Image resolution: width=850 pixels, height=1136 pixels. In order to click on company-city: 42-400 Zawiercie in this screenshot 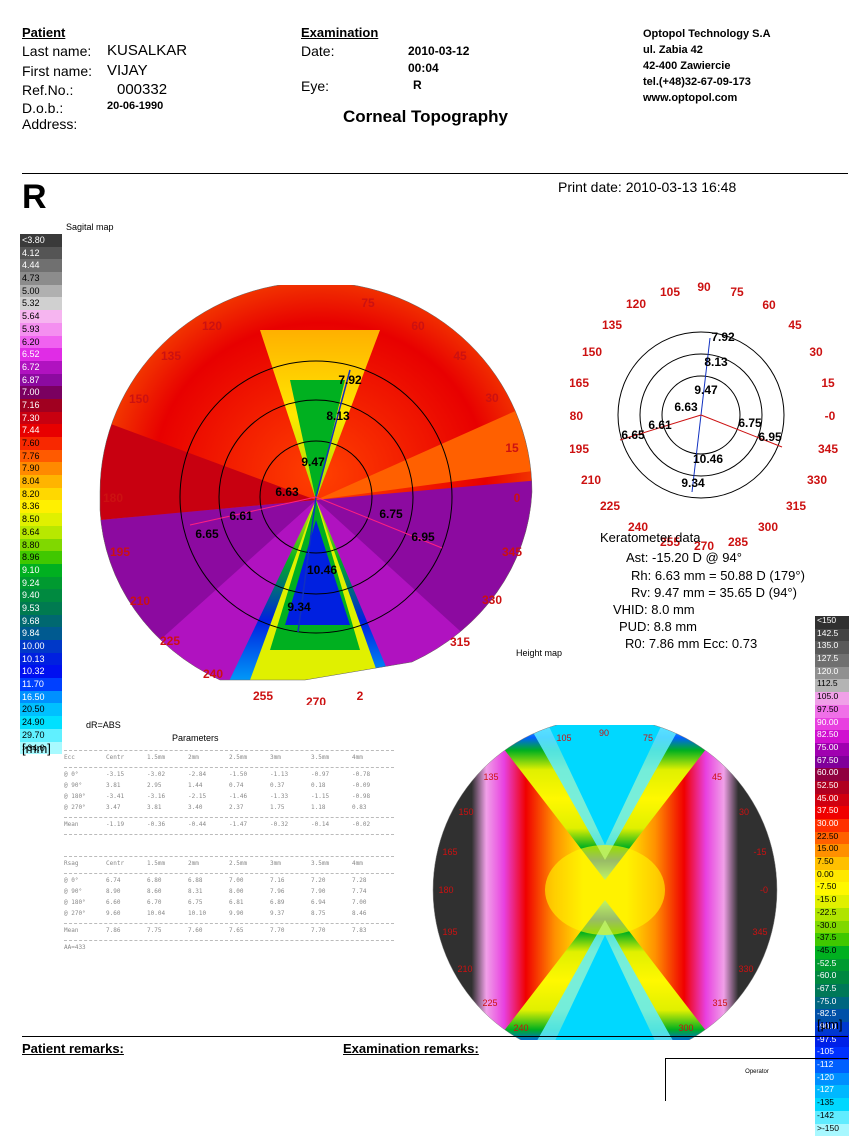, I will do `click(707, 66)`.